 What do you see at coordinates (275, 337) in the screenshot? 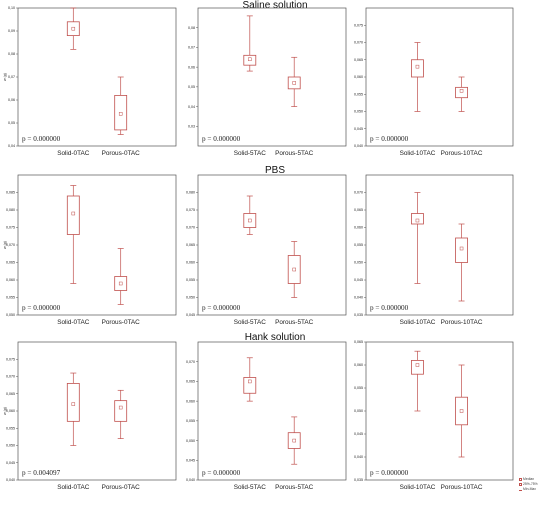
I see `row-title-hank: Hank solution` at bounding box center [275, 337].